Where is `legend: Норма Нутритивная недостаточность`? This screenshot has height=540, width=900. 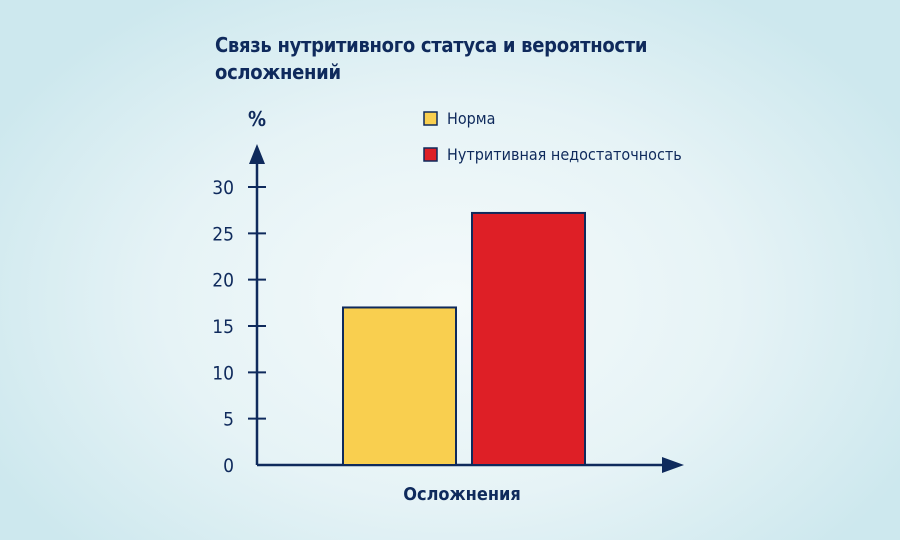 legend: Норма Нутритивная недостаточность is located at coordinates (552, 136).